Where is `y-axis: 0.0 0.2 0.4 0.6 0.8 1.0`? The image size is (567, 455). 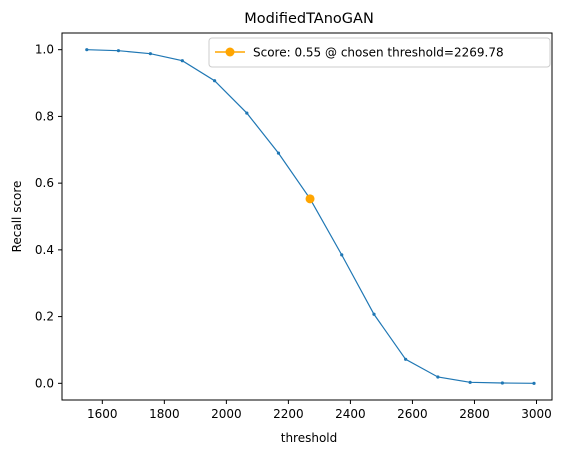
y-axis: 0.0 0.2 0.4 0.6 0.8 1.0 is located at coordinates (48, 216).